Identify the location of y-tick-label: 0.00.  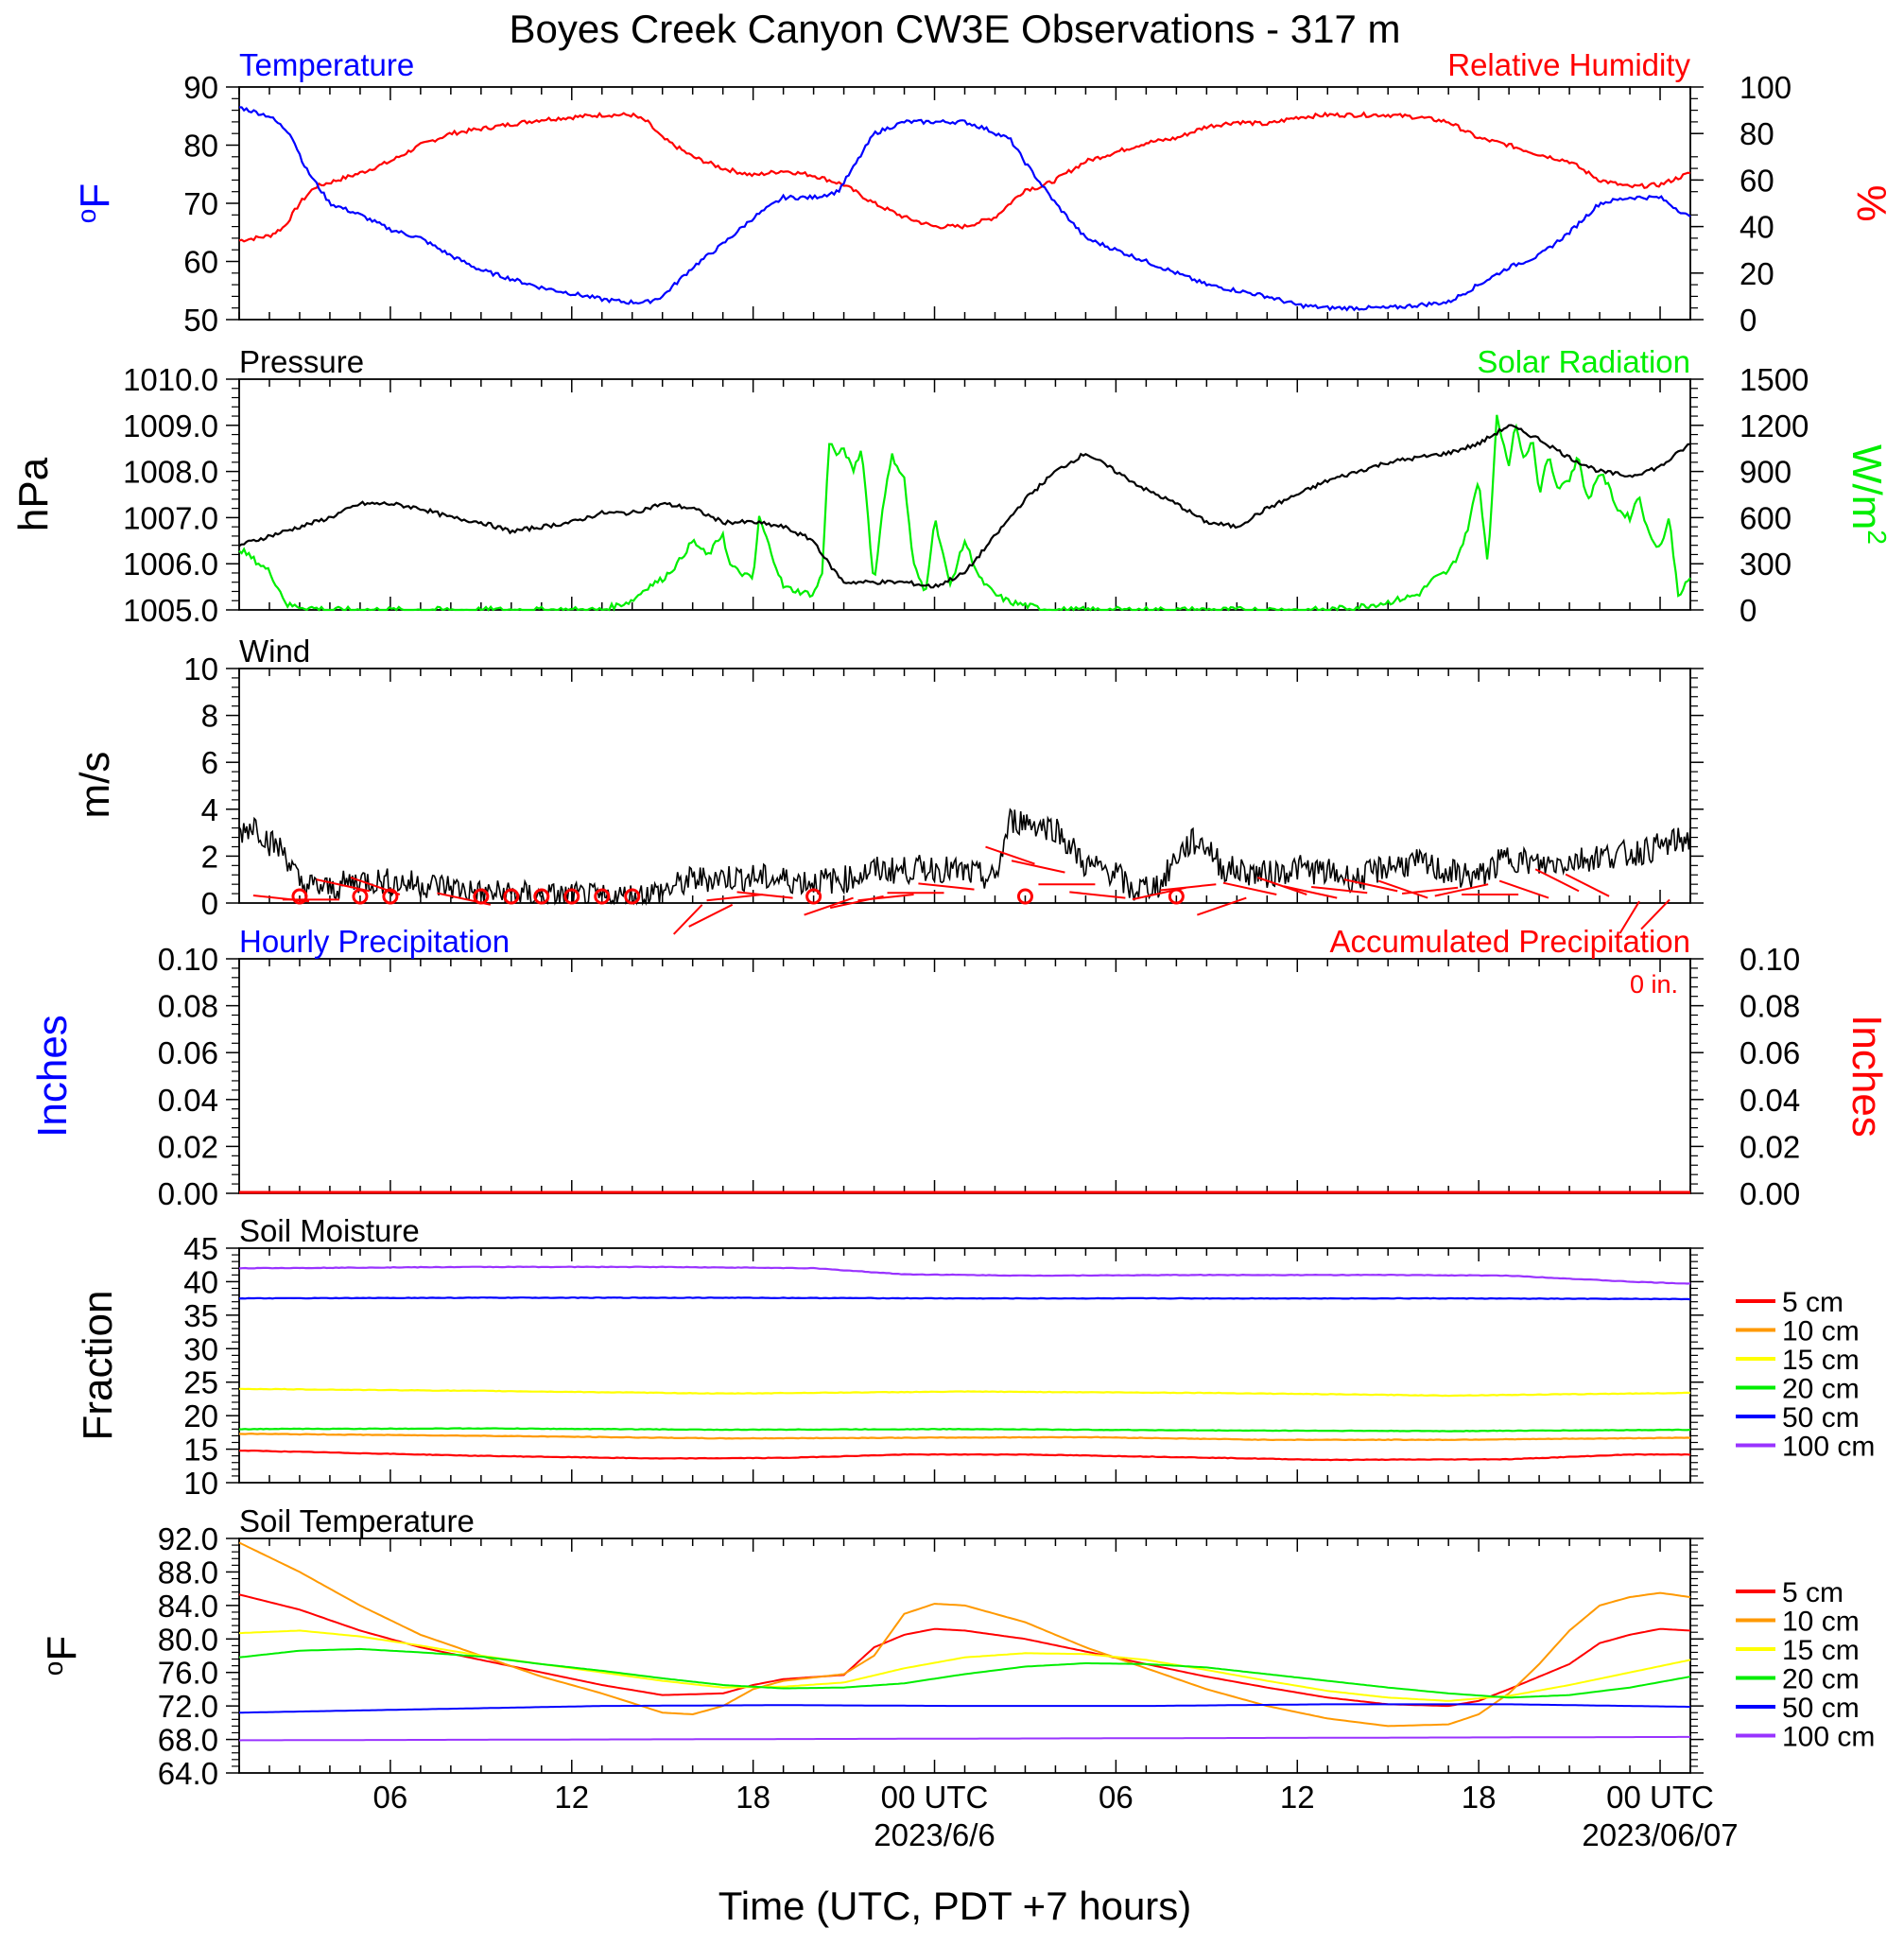
(188, 1194).